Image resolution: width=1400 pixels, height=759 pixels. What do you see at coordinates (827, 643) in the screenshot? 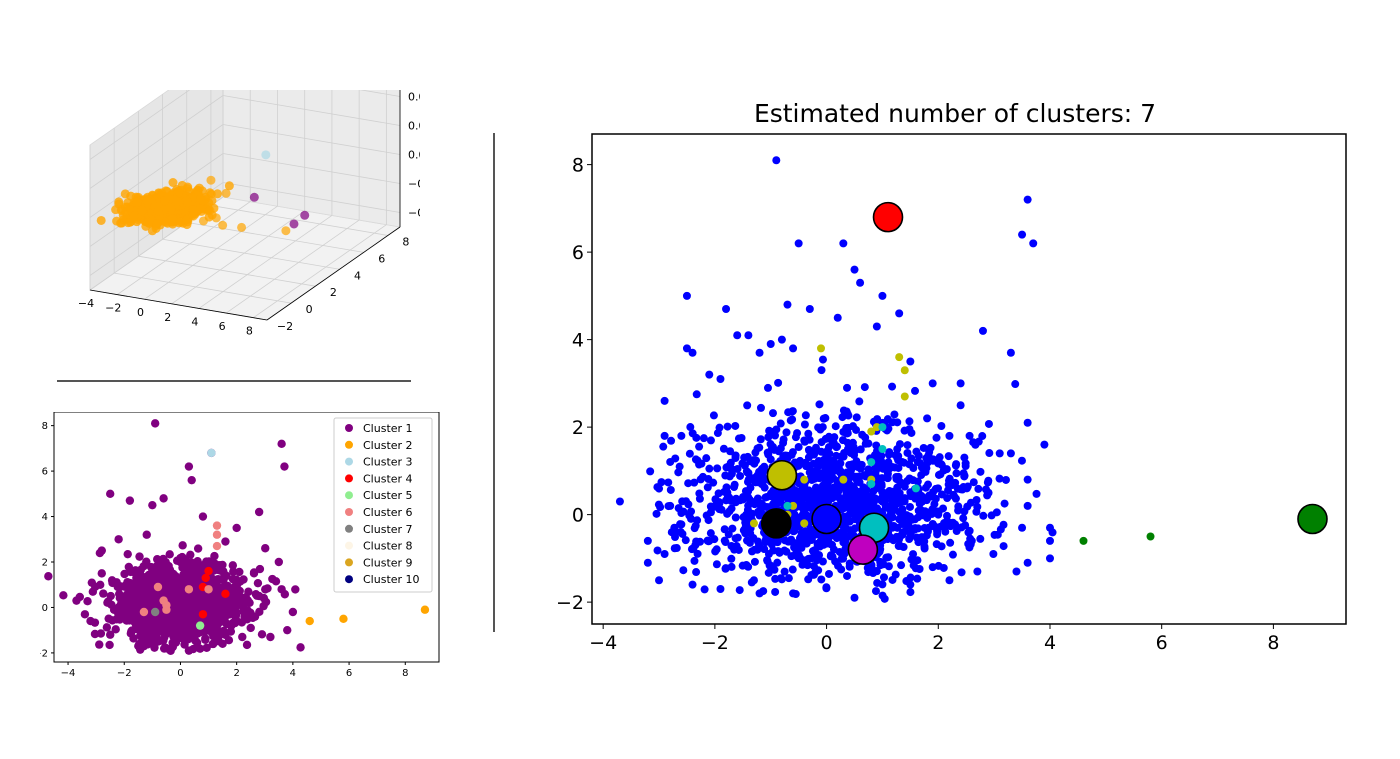
I see `main-xtick-label: 0` at bounding box center [827, 643].